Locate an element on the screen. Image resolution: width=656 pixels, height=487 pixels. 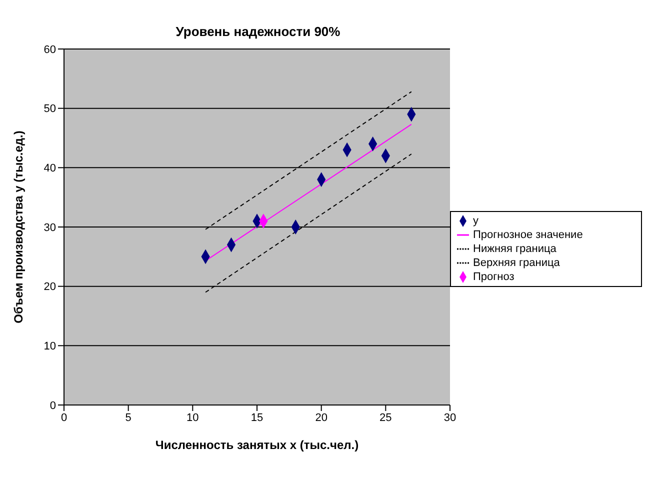
y-axis-title: Объем производства y (тыс.ед.) is located at coordinates (18, 227).